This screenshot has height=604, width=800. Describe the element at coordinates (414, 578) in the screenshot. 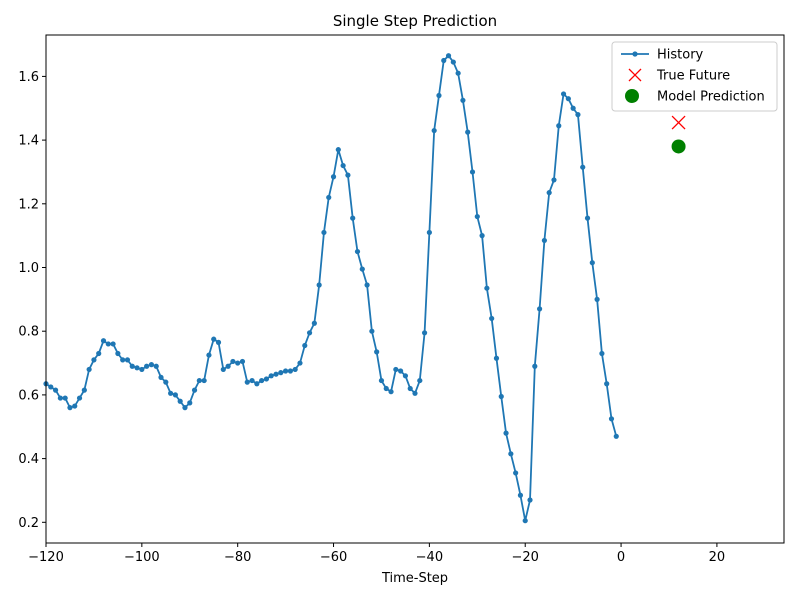

I see `x-axis-label: Time-Step` at that location.